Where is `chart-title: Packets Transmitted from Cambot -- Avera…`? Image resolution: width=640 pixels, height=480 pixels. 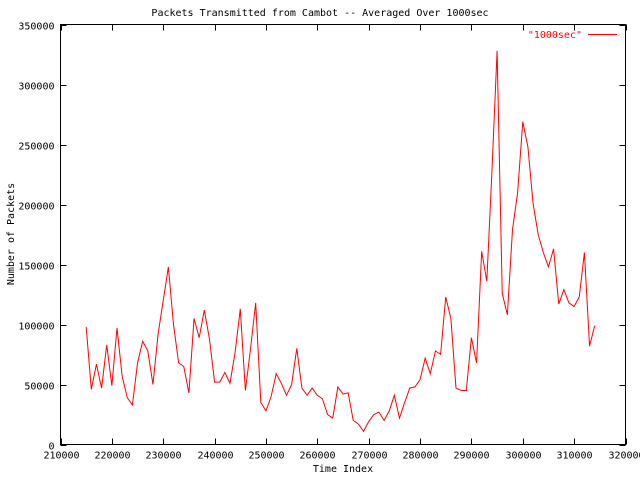
chart-title: Packets Transmitted from Cambot -- Avera… is located at coordinates (319, 13).